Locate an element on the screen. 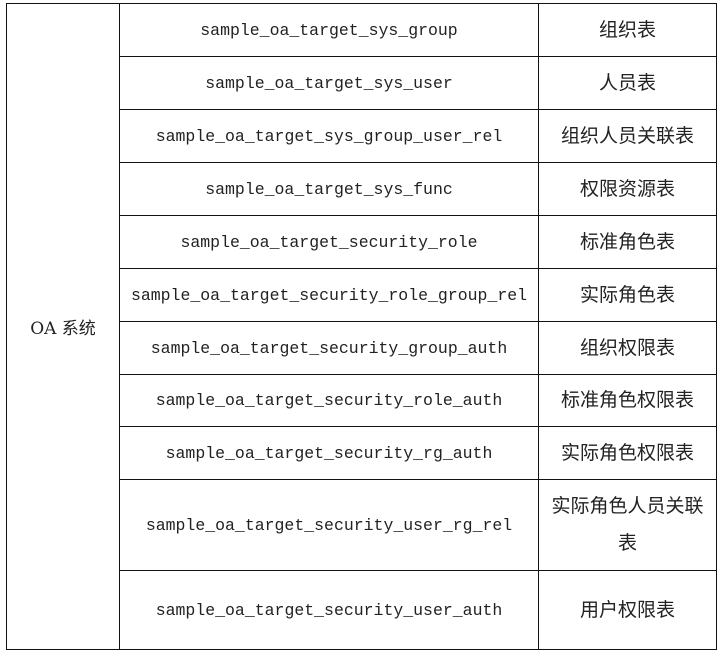 The height and width of the screenshot is (653, 720). table-name-cell: sample_oa_target_security_user_rg_rel is located at coordinates (329, 525).